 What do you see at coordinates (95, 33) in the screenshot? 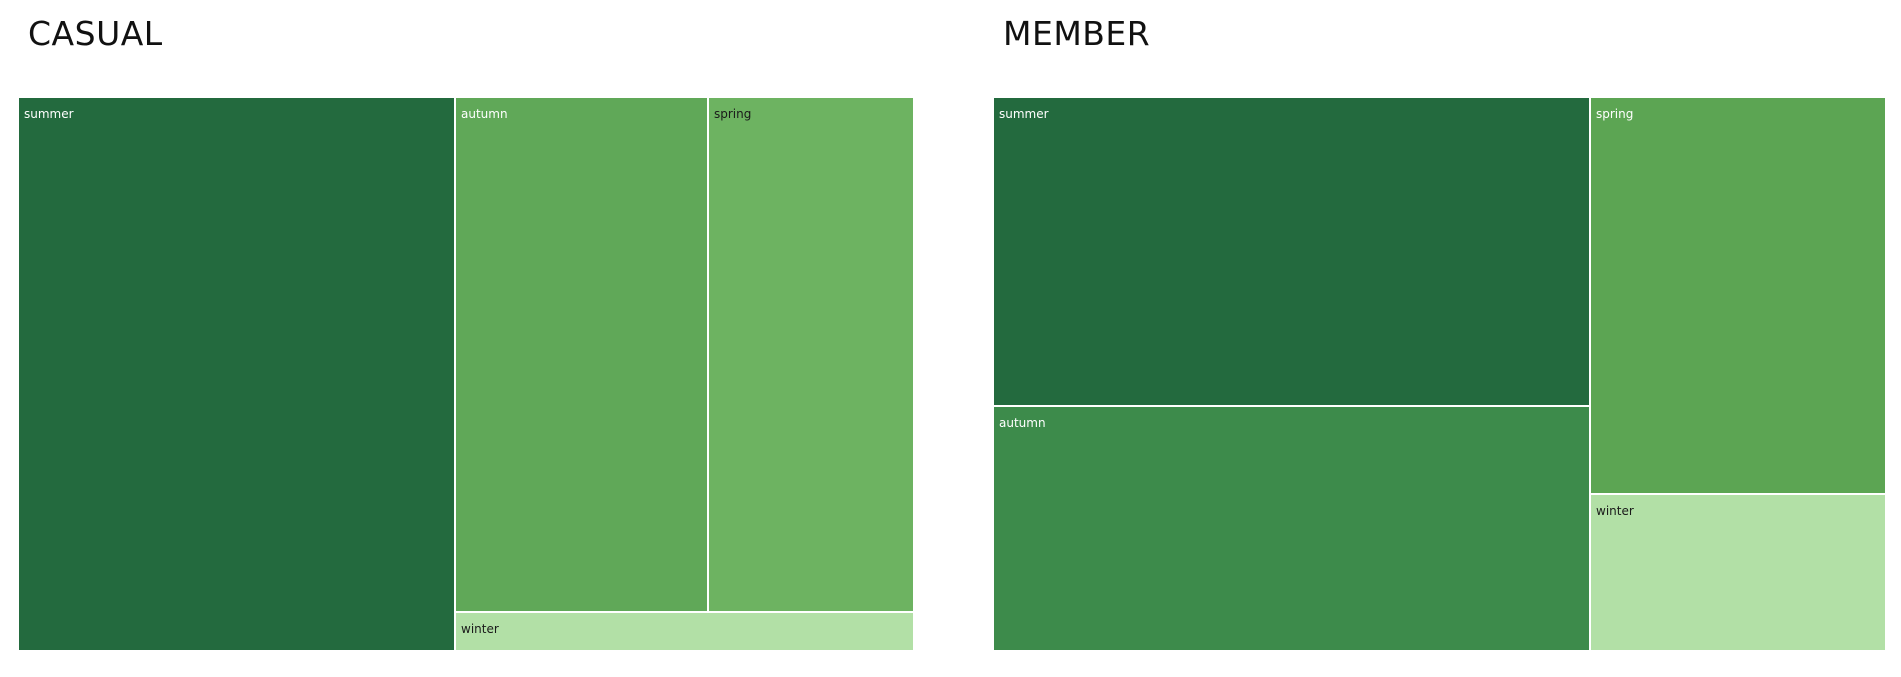
I see `casual-chart-title: CASUAL` at bounding box center [95, 33].